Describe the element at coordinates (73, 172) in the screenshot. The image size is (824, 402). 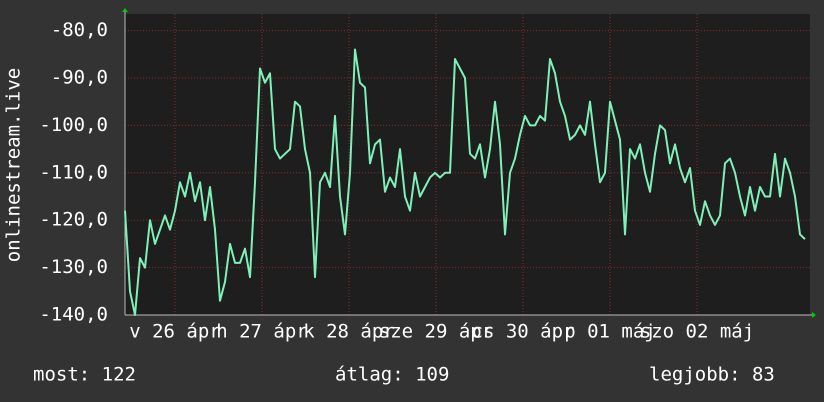
I see `y-tick-label: -110,0` at that location.